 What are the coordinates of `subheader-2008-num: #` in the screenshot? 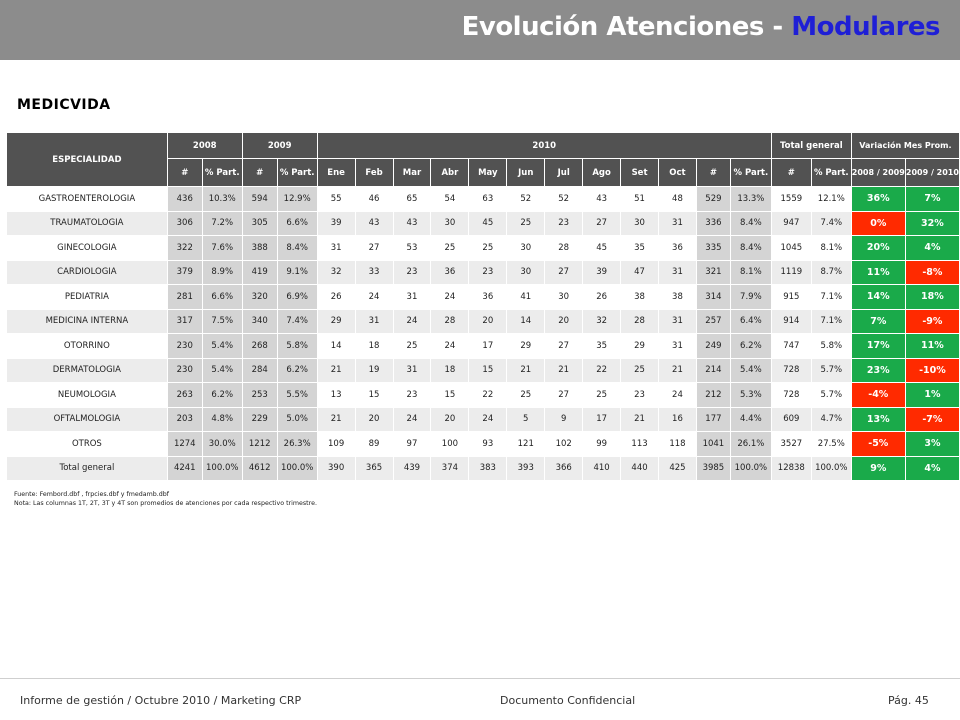 It's located at (184, 172).